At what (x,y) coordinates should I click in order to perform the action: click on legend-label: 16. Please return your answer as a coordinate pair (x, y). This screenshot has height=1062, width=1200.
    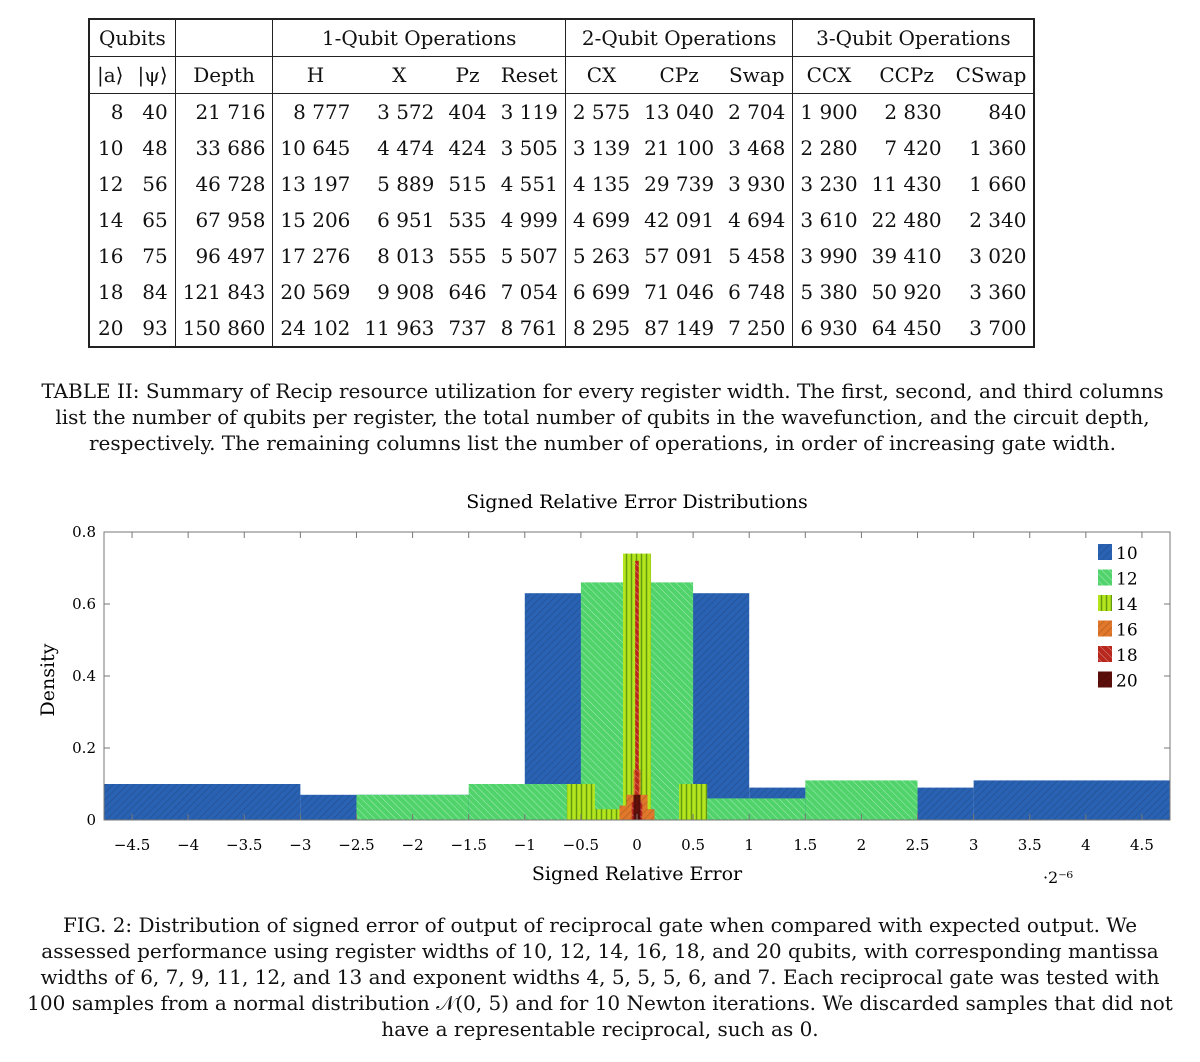
    Looking at the image, I should click on (1127, 631).